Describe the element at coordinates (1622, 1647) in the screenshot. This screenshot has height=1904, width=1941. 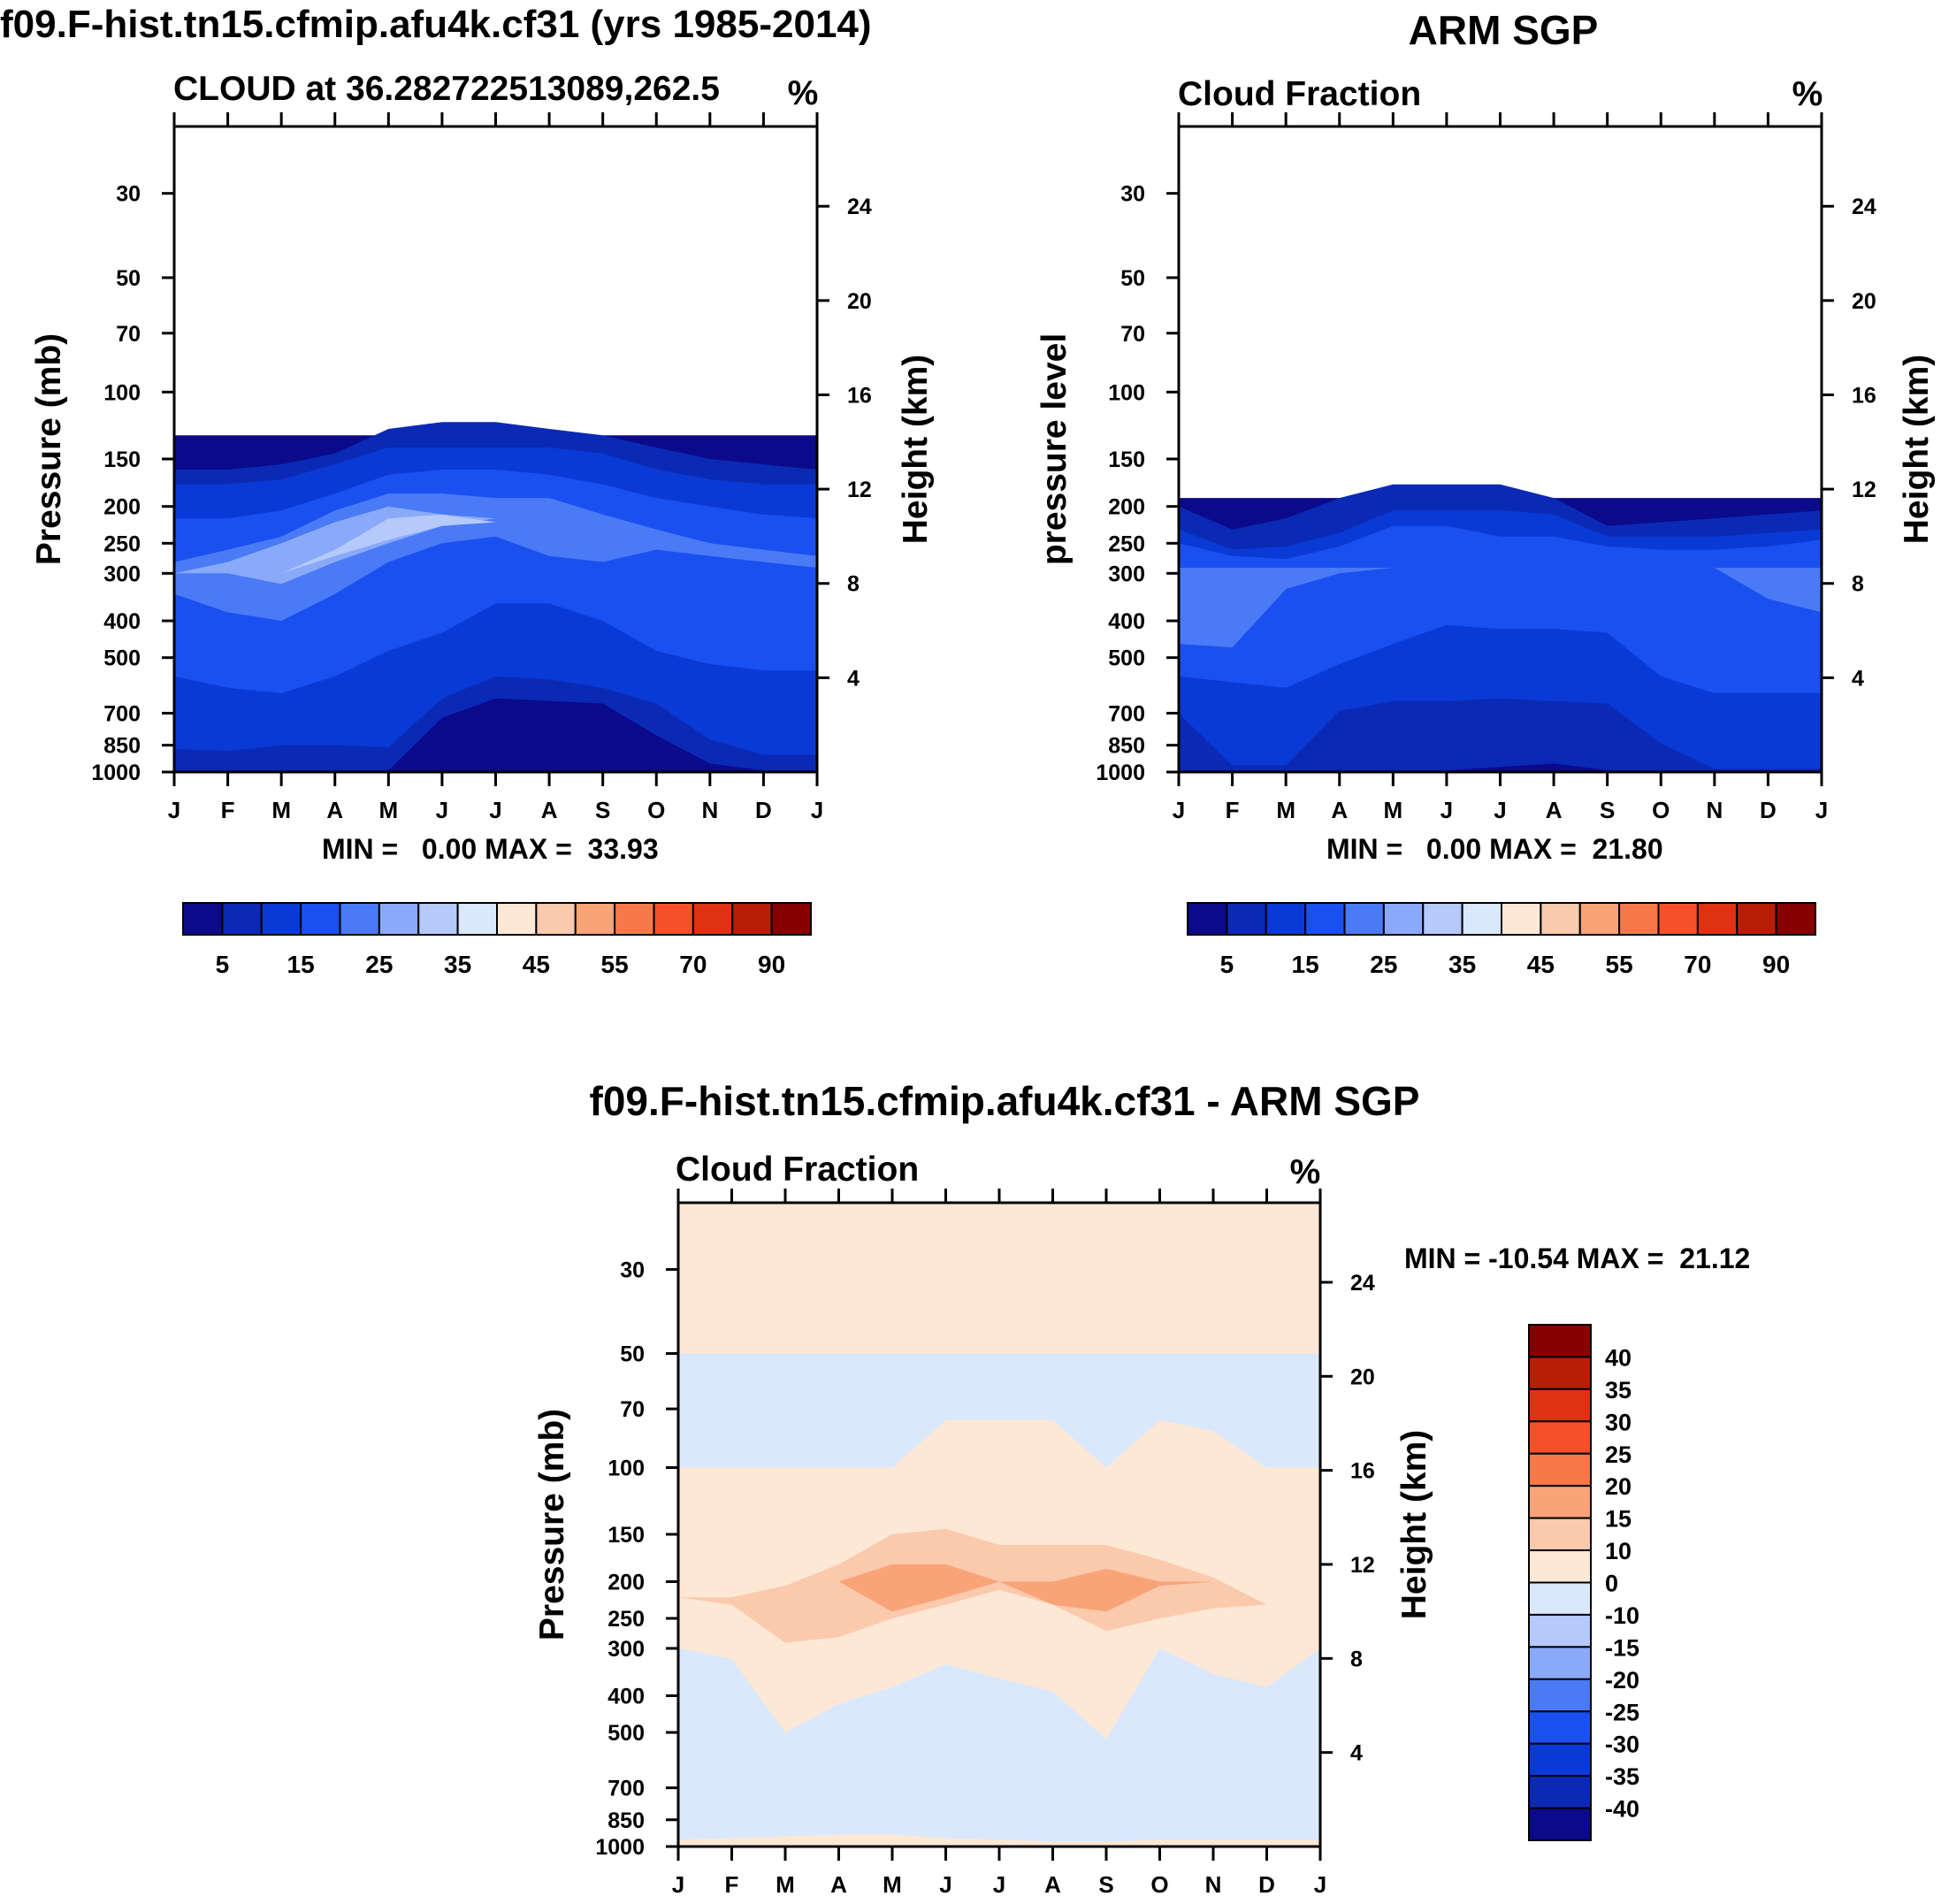
I see `colorbar-label: -15` at that location.